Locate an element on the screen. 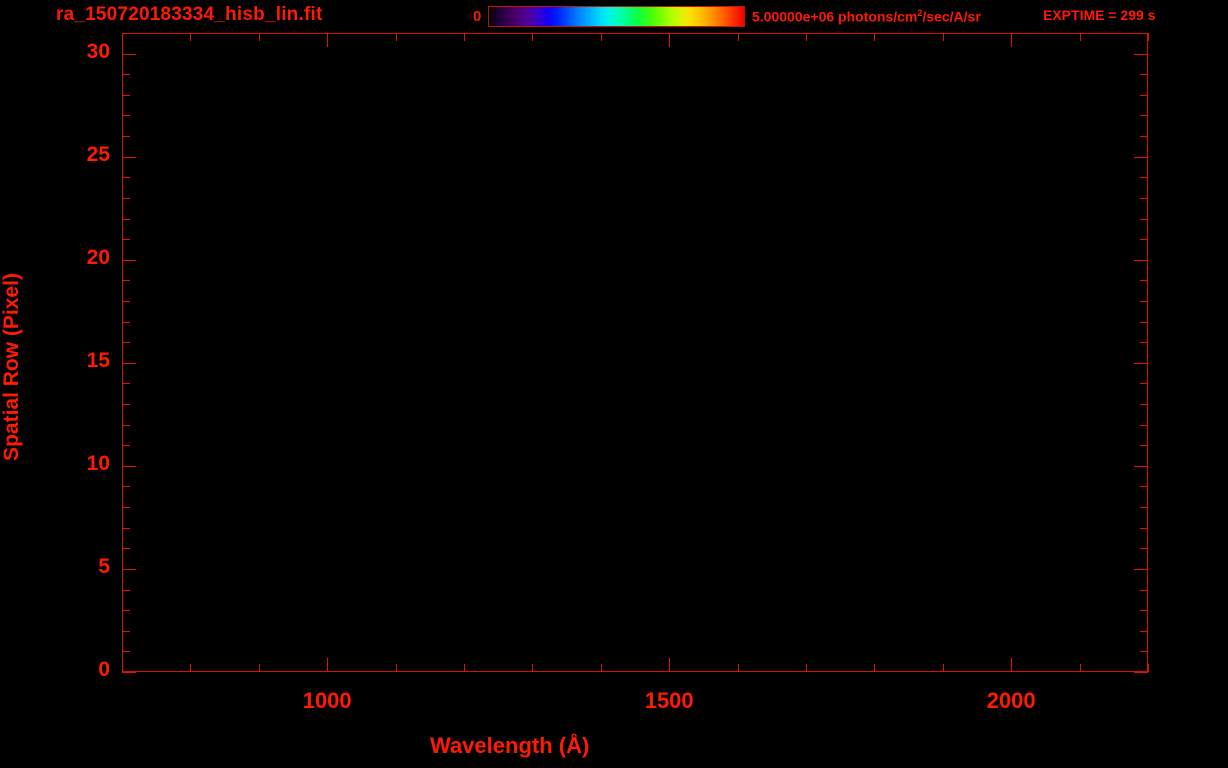 The image size is (1228, 768). y-tick-label: 25 is located at coordinates (98, 154).